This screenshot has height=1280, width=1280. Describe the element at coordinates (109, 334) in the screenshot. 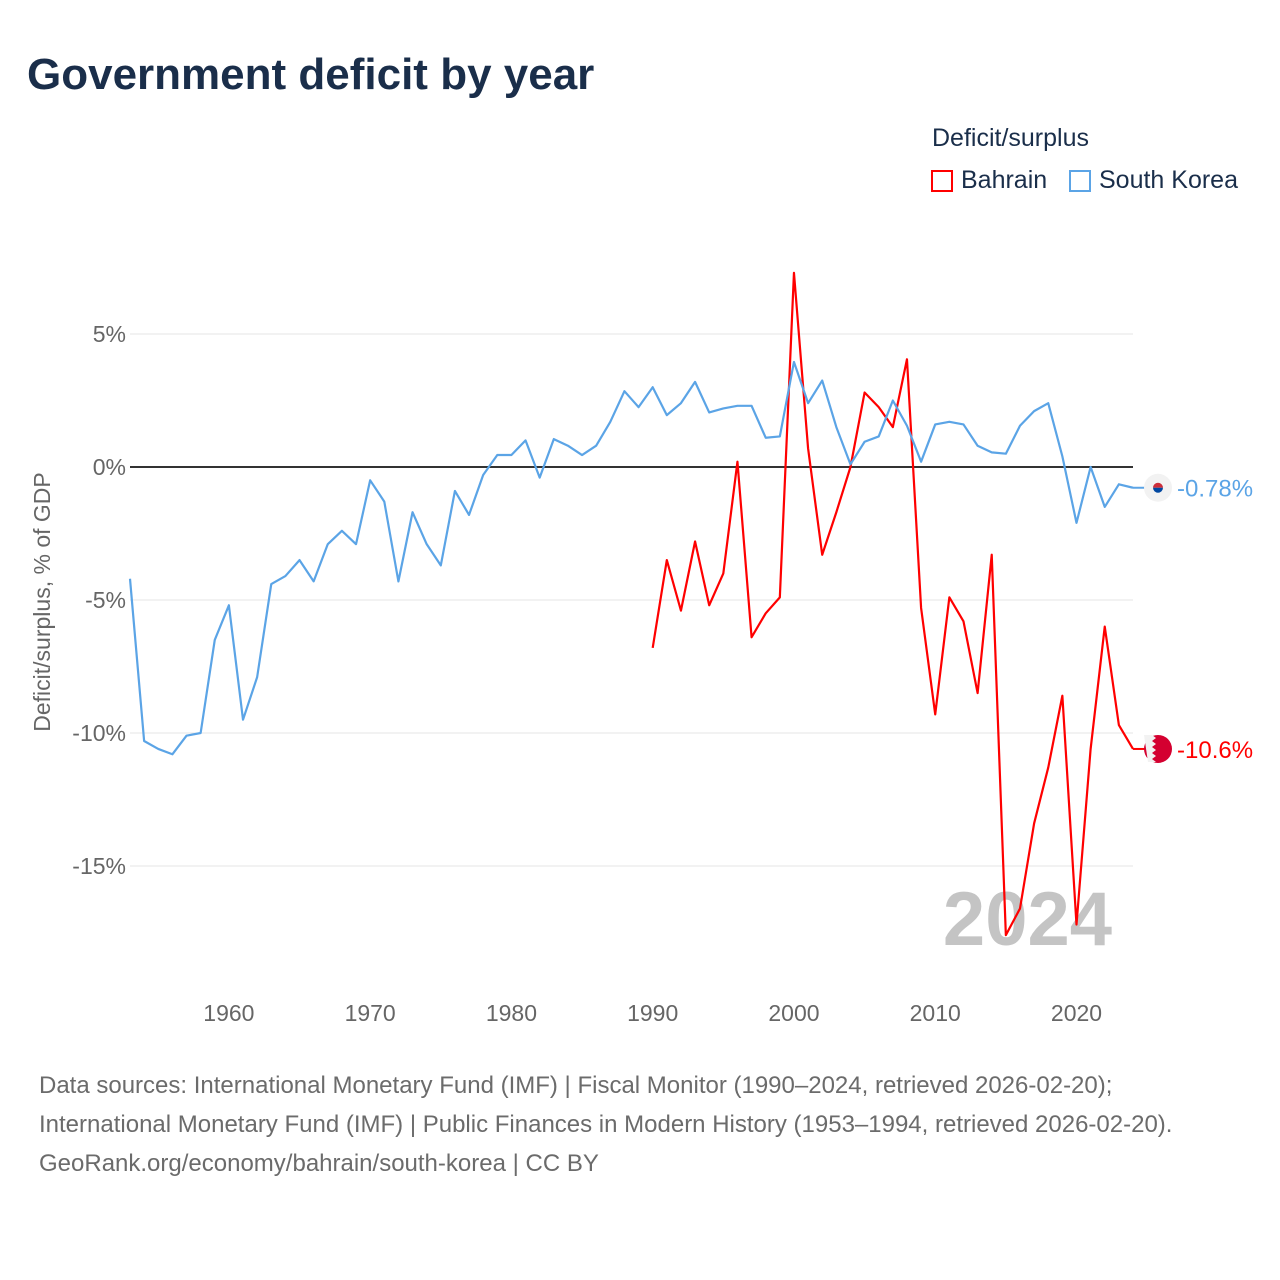

I see `y-tick-label: 5%` at that location.